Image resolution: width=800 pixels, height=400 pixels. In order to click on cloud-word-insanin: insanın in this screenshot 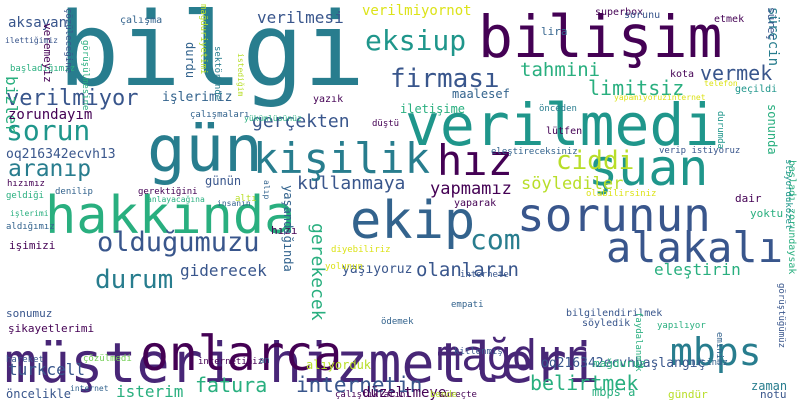, I will do `click(234, 203)`.